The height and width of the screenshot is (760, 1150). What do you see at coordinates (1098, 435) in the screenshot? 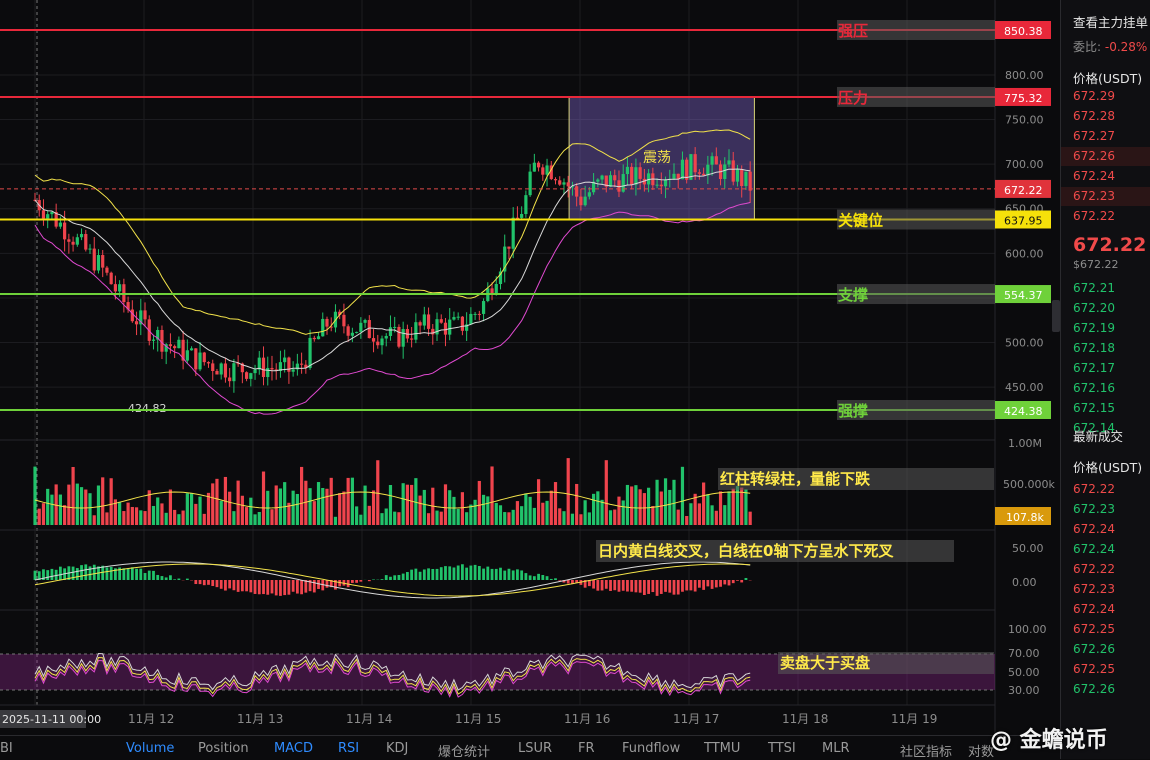
I see `trades-title: 最新成交` at bounding box center [1098, 435].